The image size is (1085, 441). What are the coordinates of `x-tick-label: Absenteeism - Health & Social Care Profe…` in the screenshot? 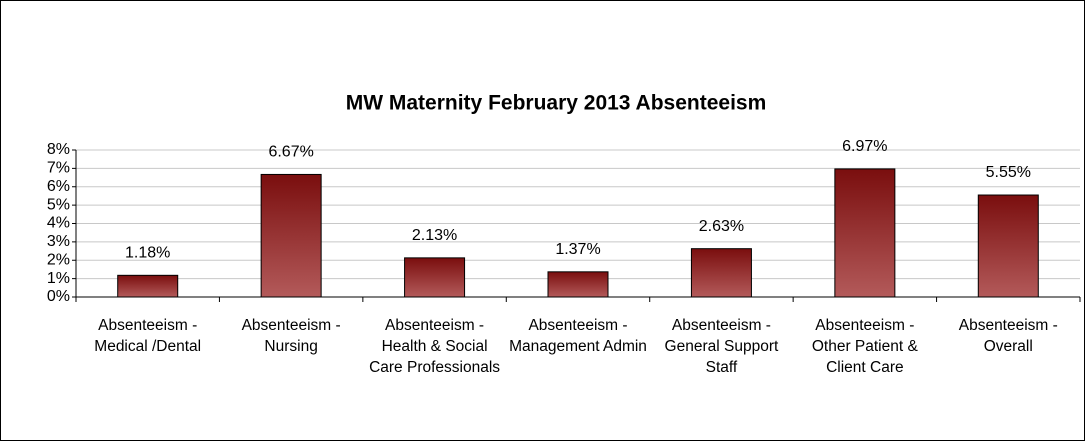 It's located at (435, 346).